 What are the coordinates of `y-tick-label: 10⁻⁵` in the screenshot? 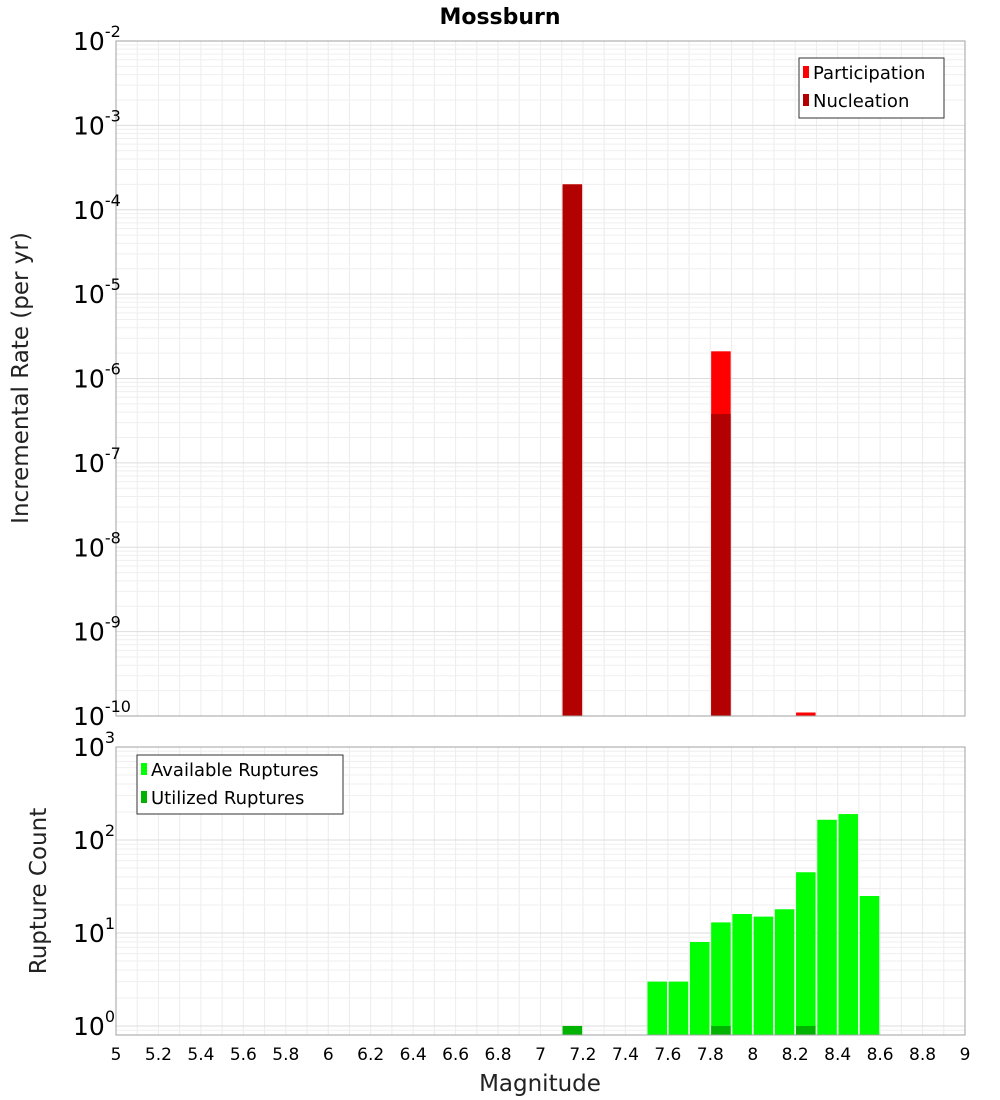 It's located at (97, 292).